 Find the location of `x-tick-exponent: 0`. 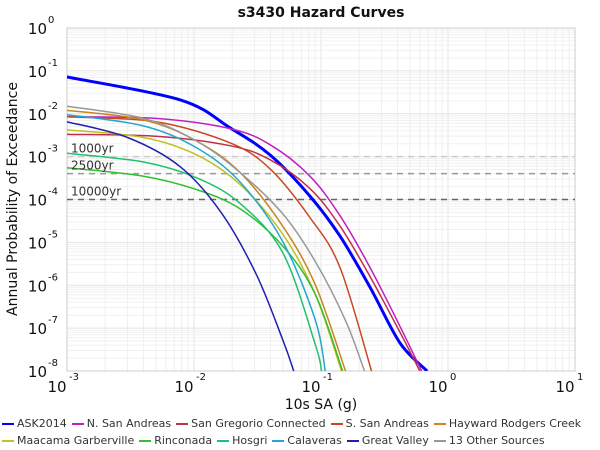

x-tick-exponent: 0 is located at coordinates (453, 377).